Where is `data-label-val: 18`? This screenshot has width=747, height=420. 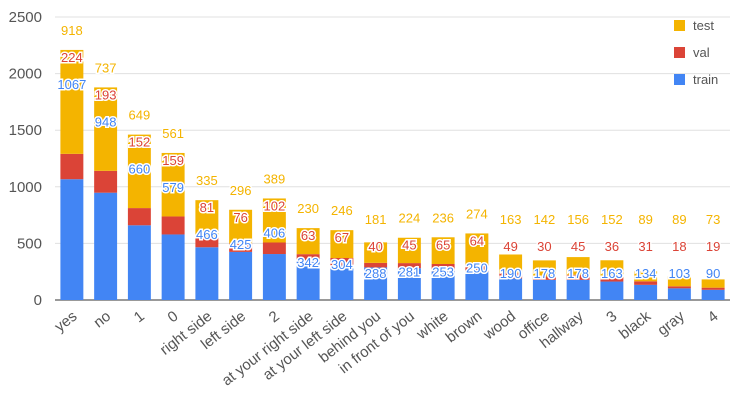
data-label-val: 18 is located at coordinates (679, 246).